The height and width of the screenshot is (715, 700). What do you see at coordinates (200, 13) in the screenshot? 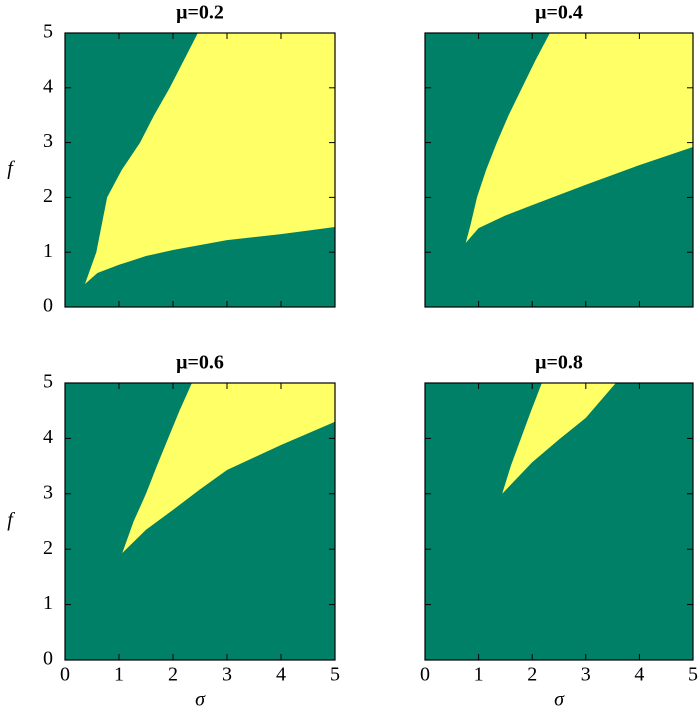
I see `panel-title: μ=0.2` at bounding box center [200, 13].